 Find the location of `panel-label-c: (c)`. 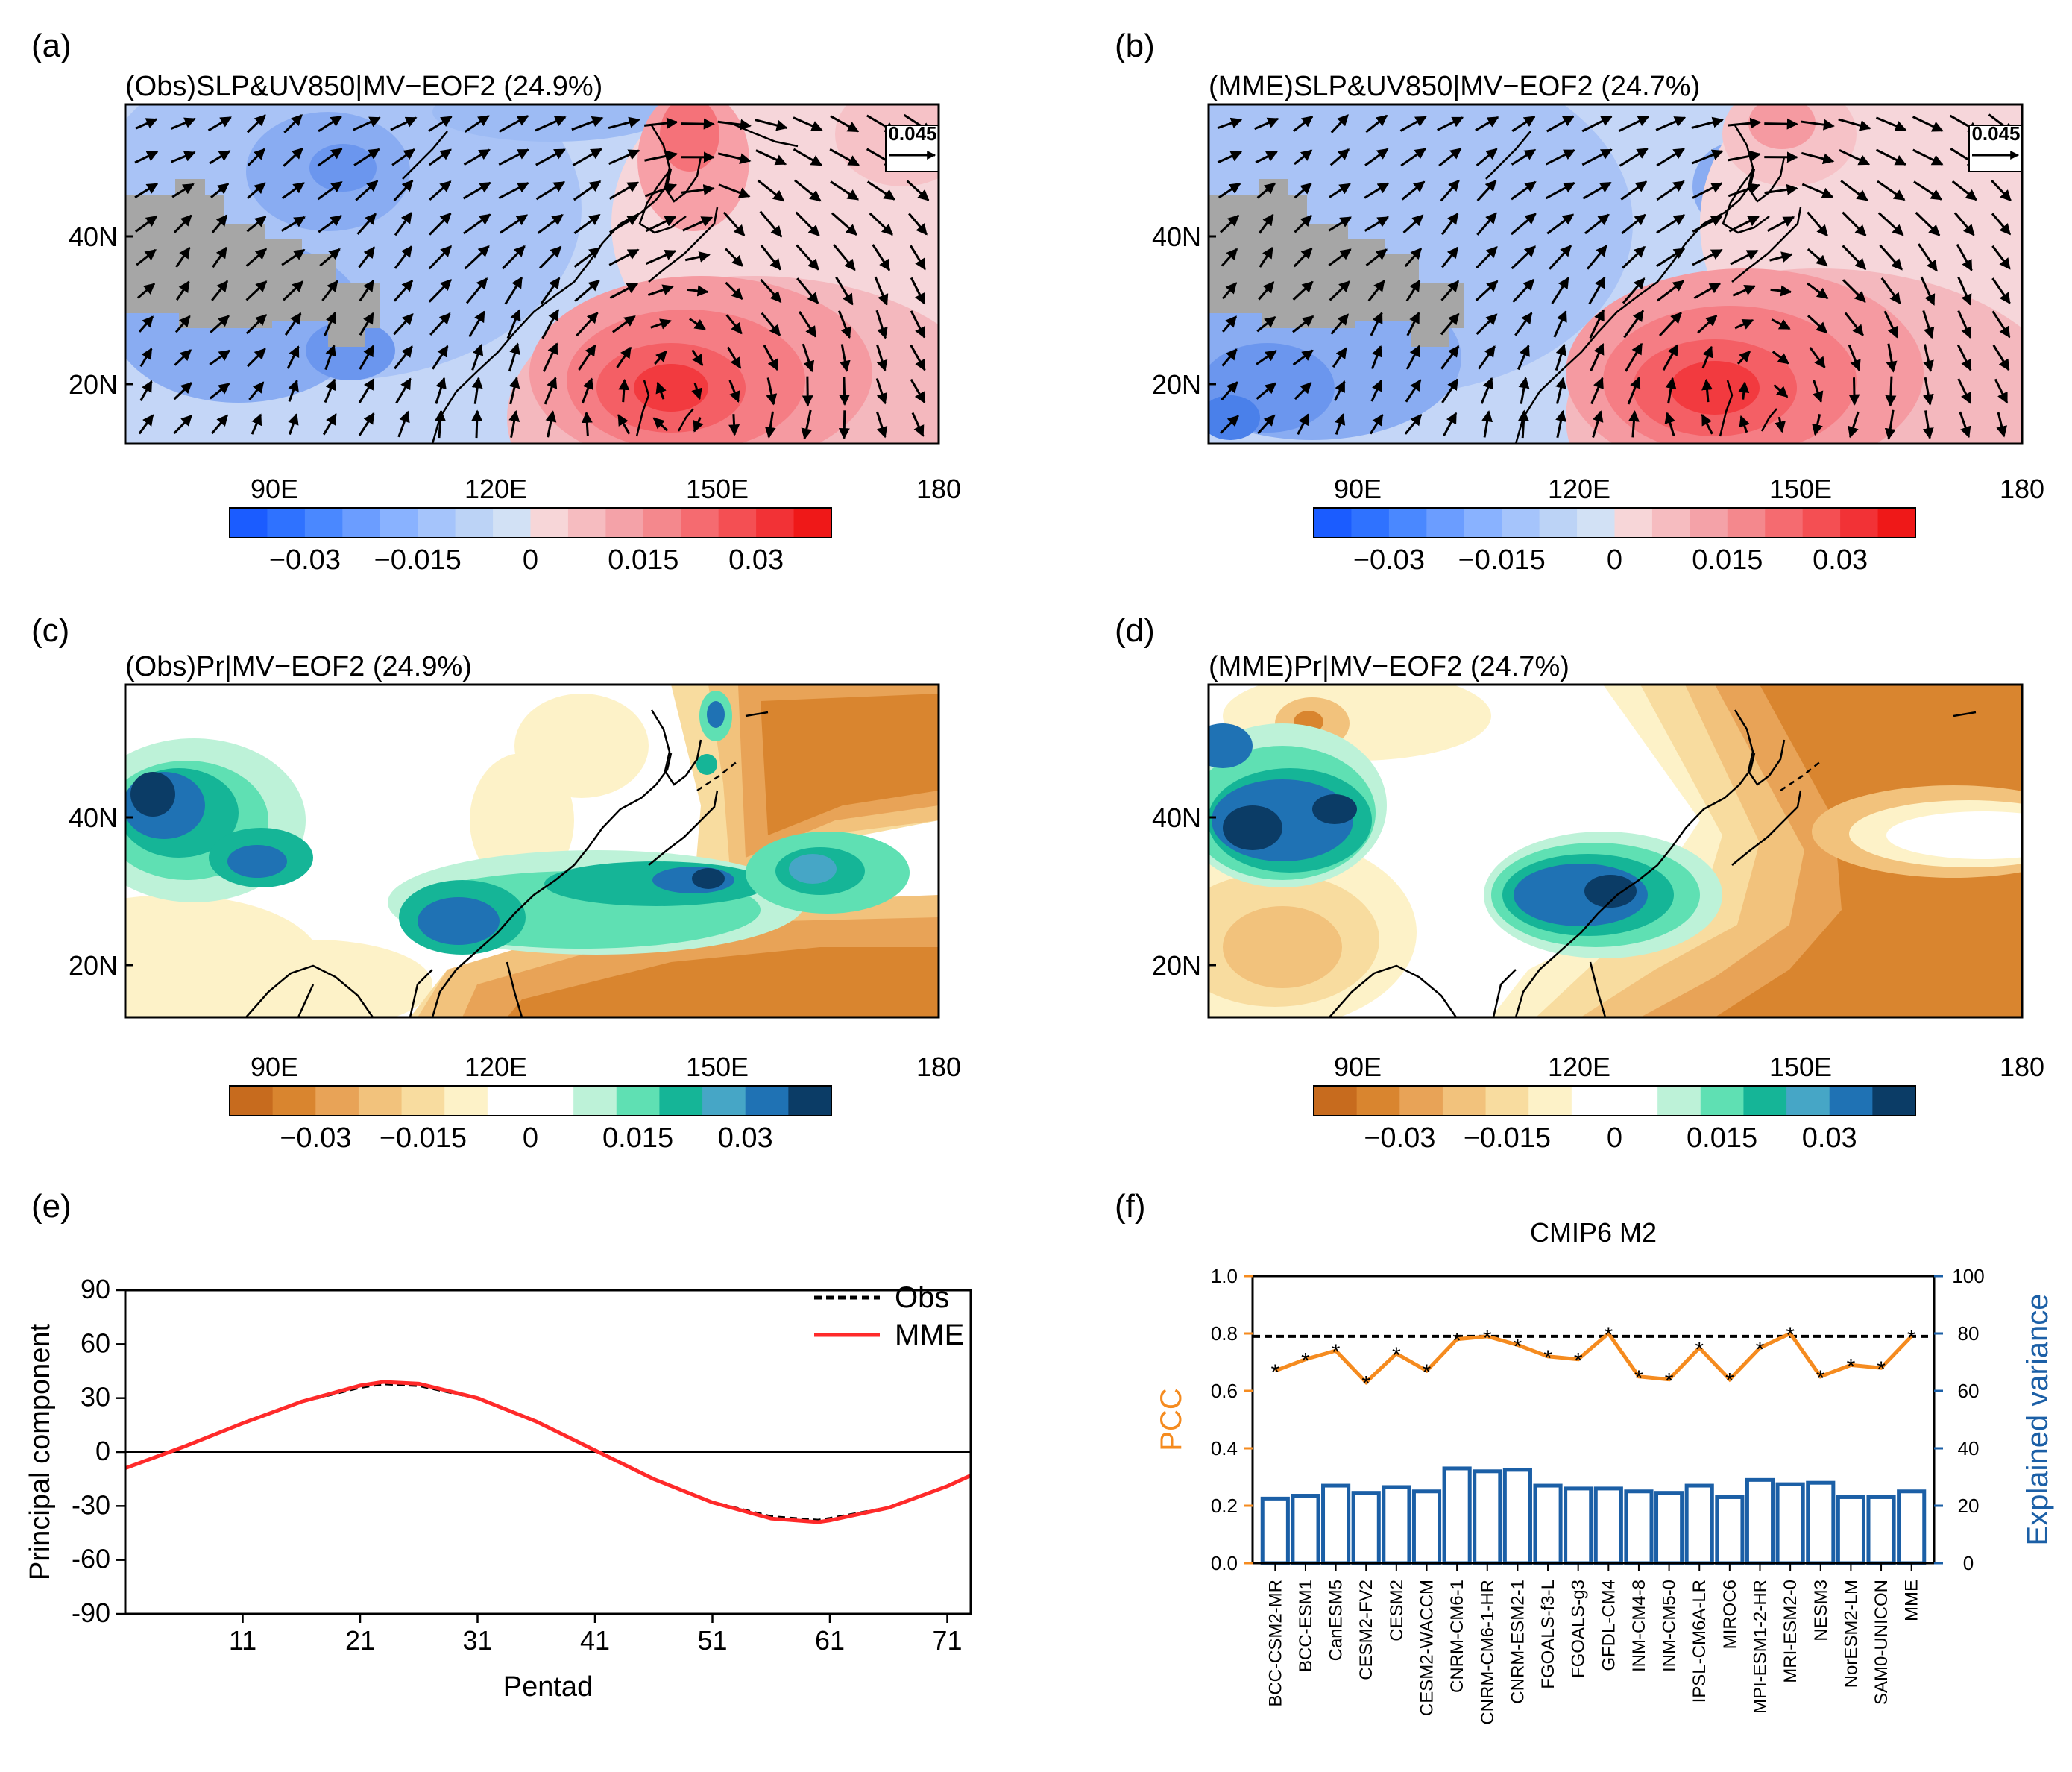

panel-label-c: (c) is located at coordinates (50, 630).